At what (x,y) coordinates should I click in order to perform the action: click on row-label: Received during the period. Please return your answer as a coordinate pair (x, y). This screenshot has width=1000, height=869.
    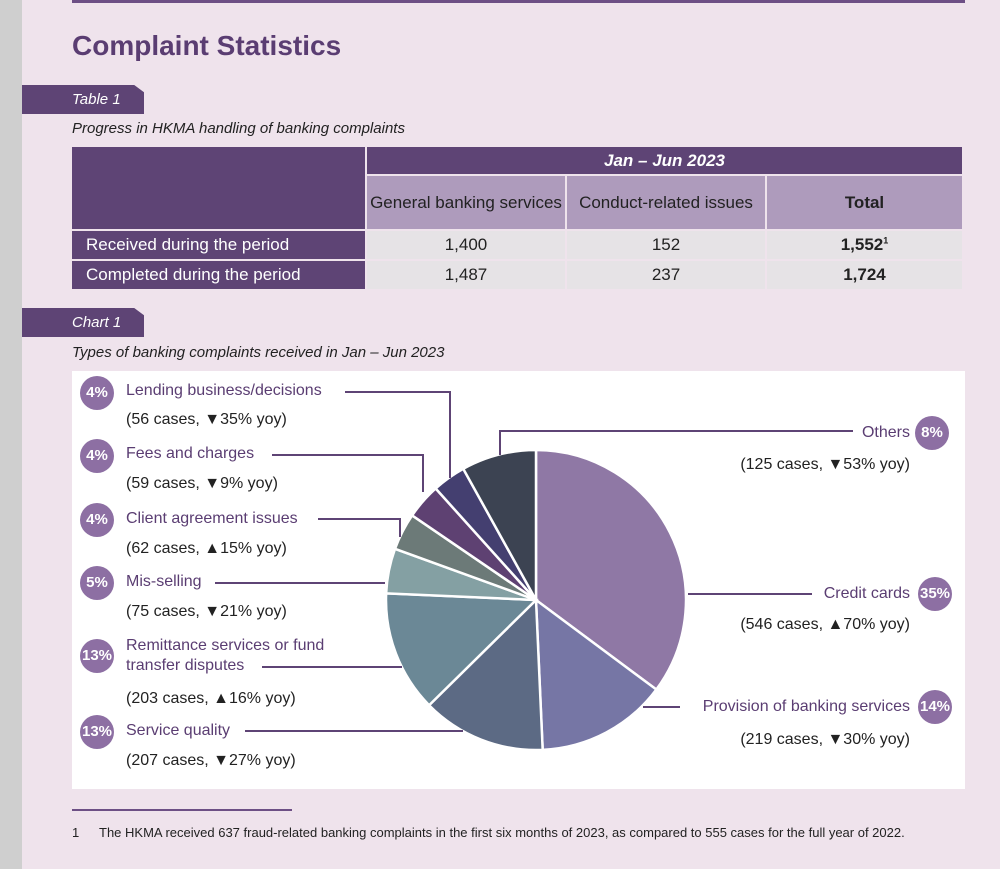
    Looking at the image, I should click on (218, 245).